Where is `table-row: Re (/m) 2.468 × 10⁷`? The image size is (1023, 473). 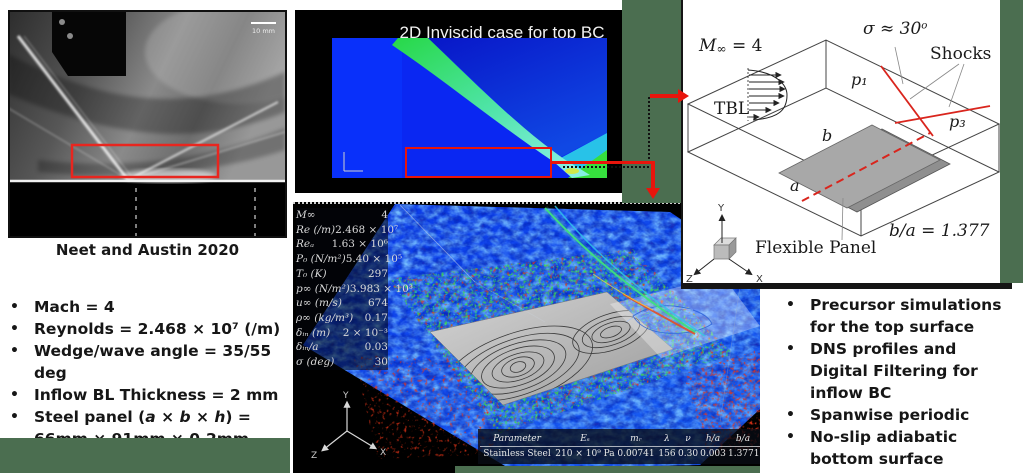
table-row: Re (/m) 2.468 × 10⁷ is located at coordinates (347, 229).